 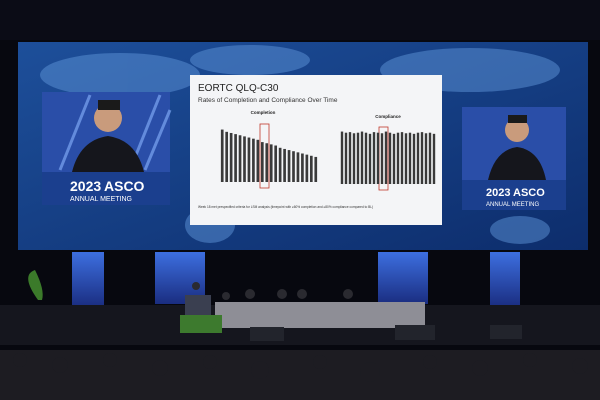 I want to click on chart-title: Compliance, so click(x=388, y=116).